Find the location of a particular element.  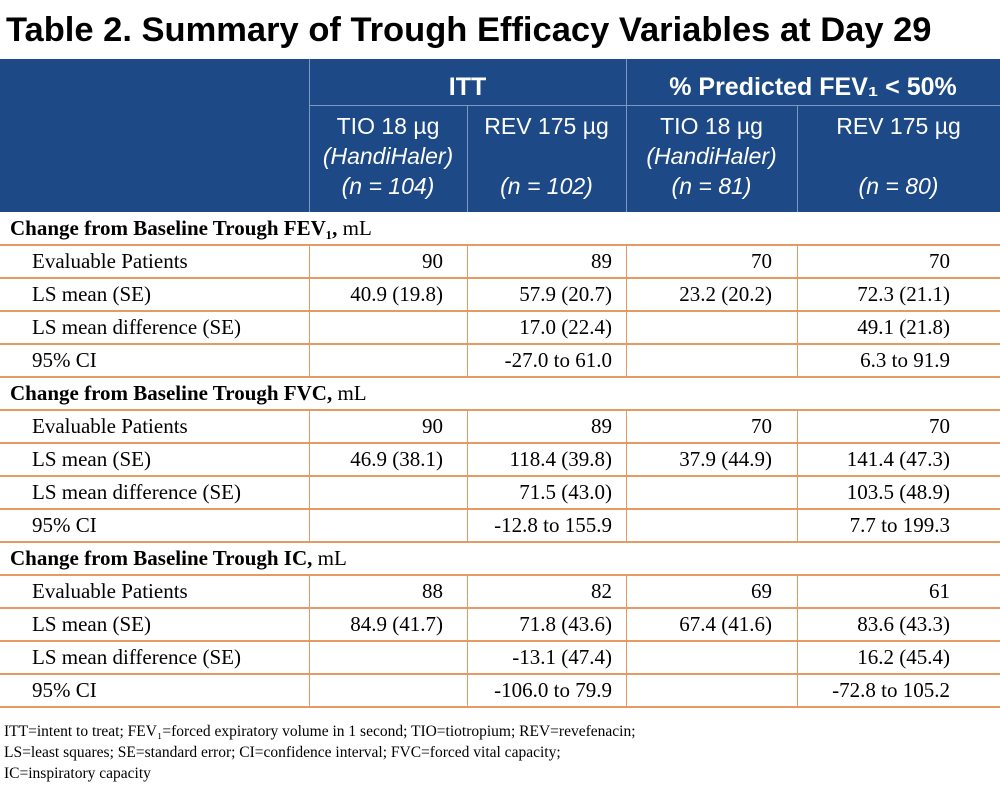

column-header-tio-subgroup: TIO 18 µg (HandiHaler) (n = 81) is located at coordinates (711, 156).